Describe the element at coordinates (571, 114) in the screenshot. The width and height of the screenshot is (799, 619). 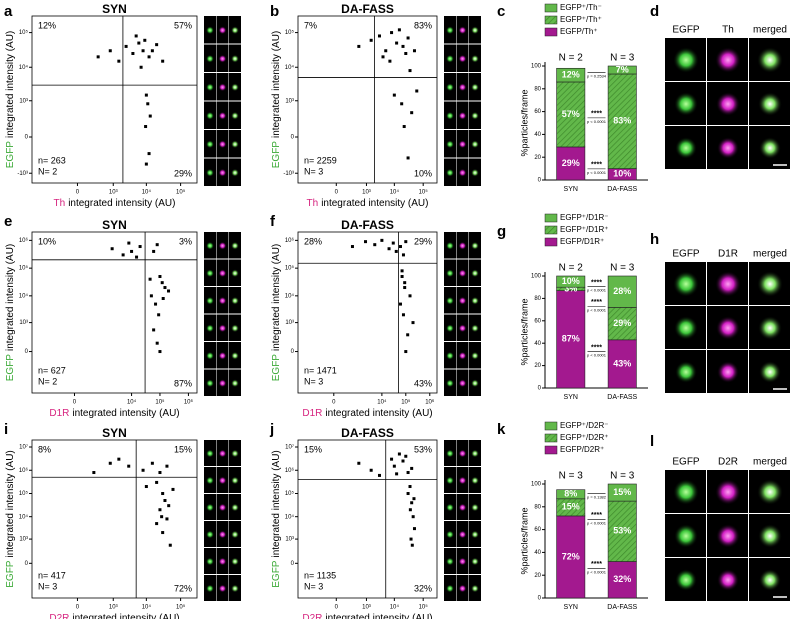
I see `value-label: 57%` at that location.